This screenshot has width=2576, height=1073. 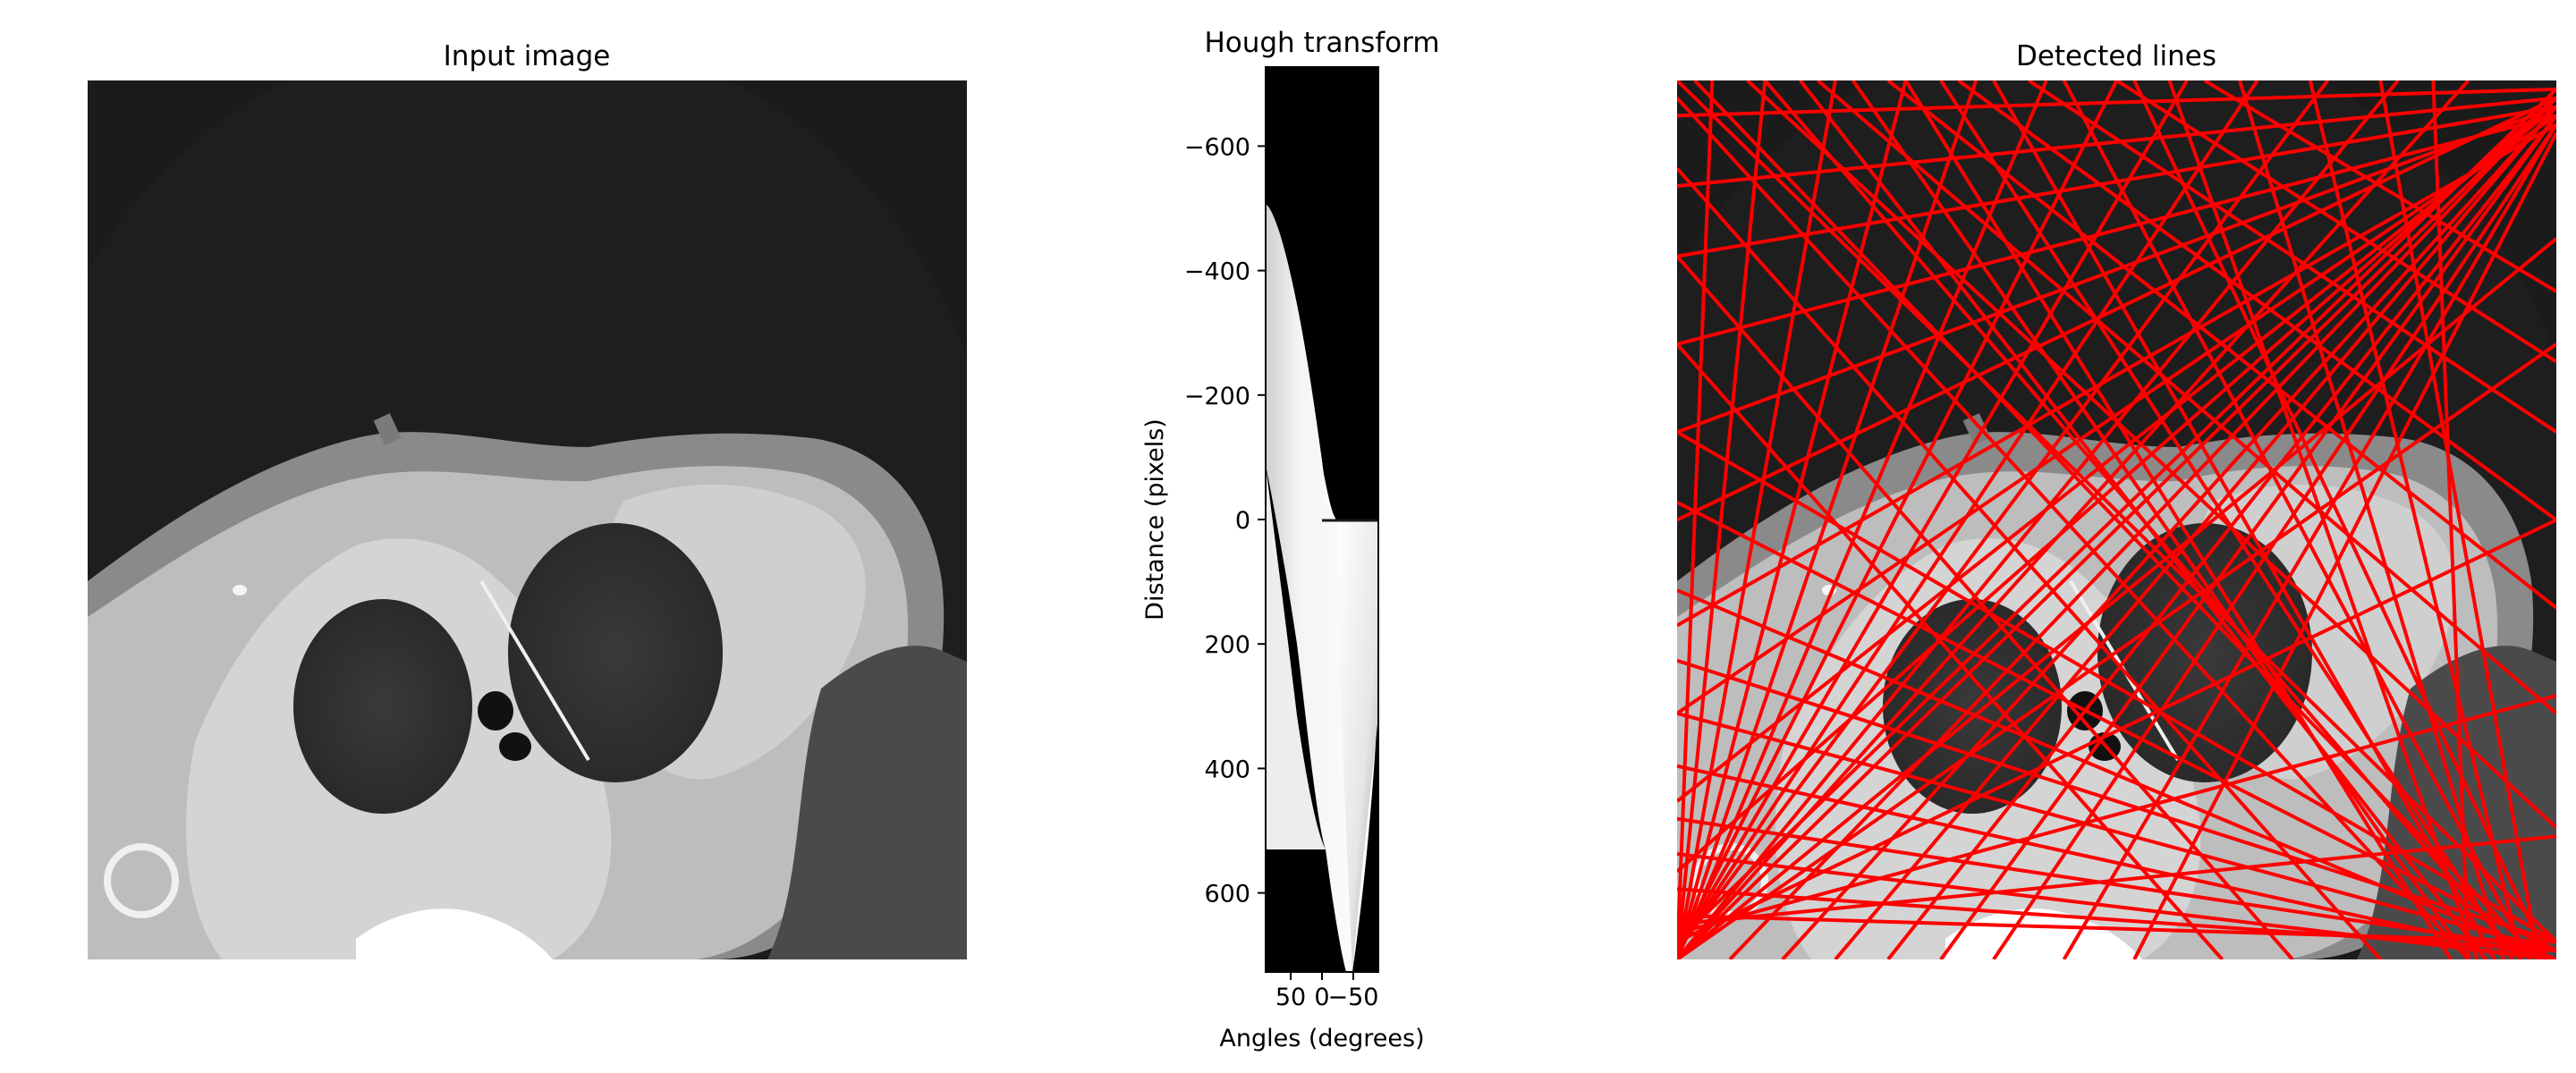 What do you see at coordinates (1321, 1038) in the screenshot?
I see `hough-xlabel: Angles (degrees)` at bounding box center [1321, 1038].